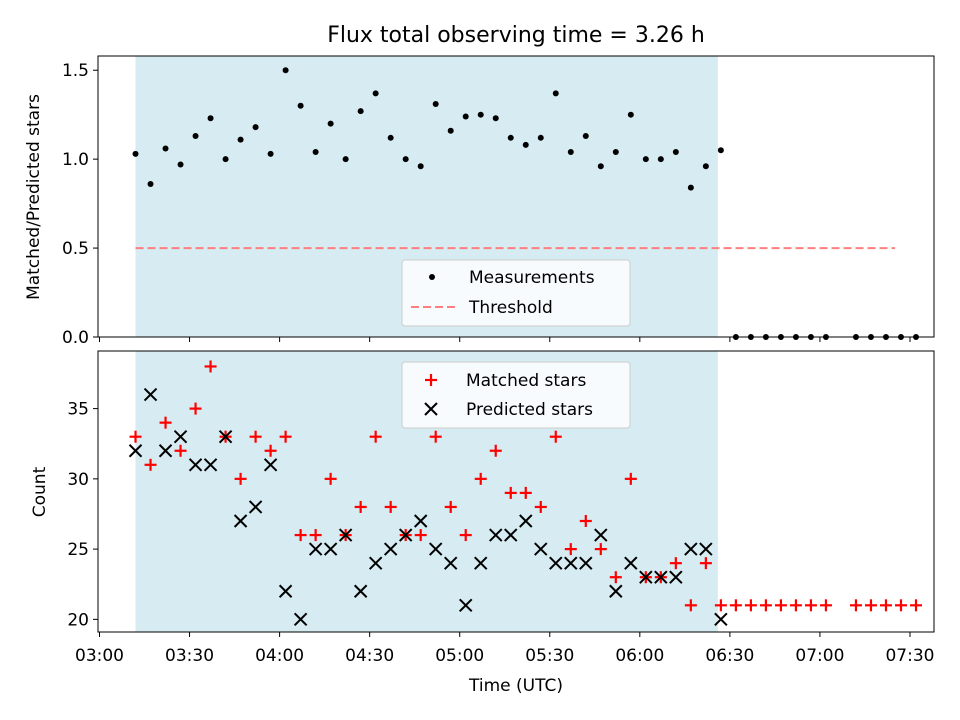 Image resolution: width=960 pixels, height=720 pixels. I want to click on bottom-x-tick-label: 05:00, so click(459, 656).